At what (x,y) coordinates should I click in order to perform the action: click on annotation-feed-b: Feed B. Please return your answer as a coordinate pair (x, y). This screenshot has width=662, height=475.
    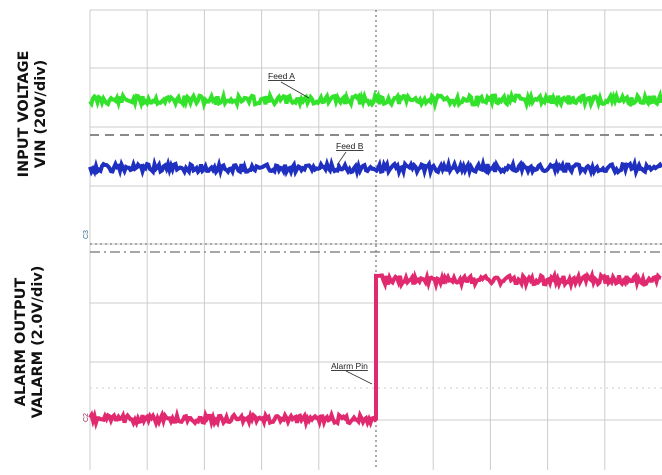
    Looking at the image, I should click on (350, 146).